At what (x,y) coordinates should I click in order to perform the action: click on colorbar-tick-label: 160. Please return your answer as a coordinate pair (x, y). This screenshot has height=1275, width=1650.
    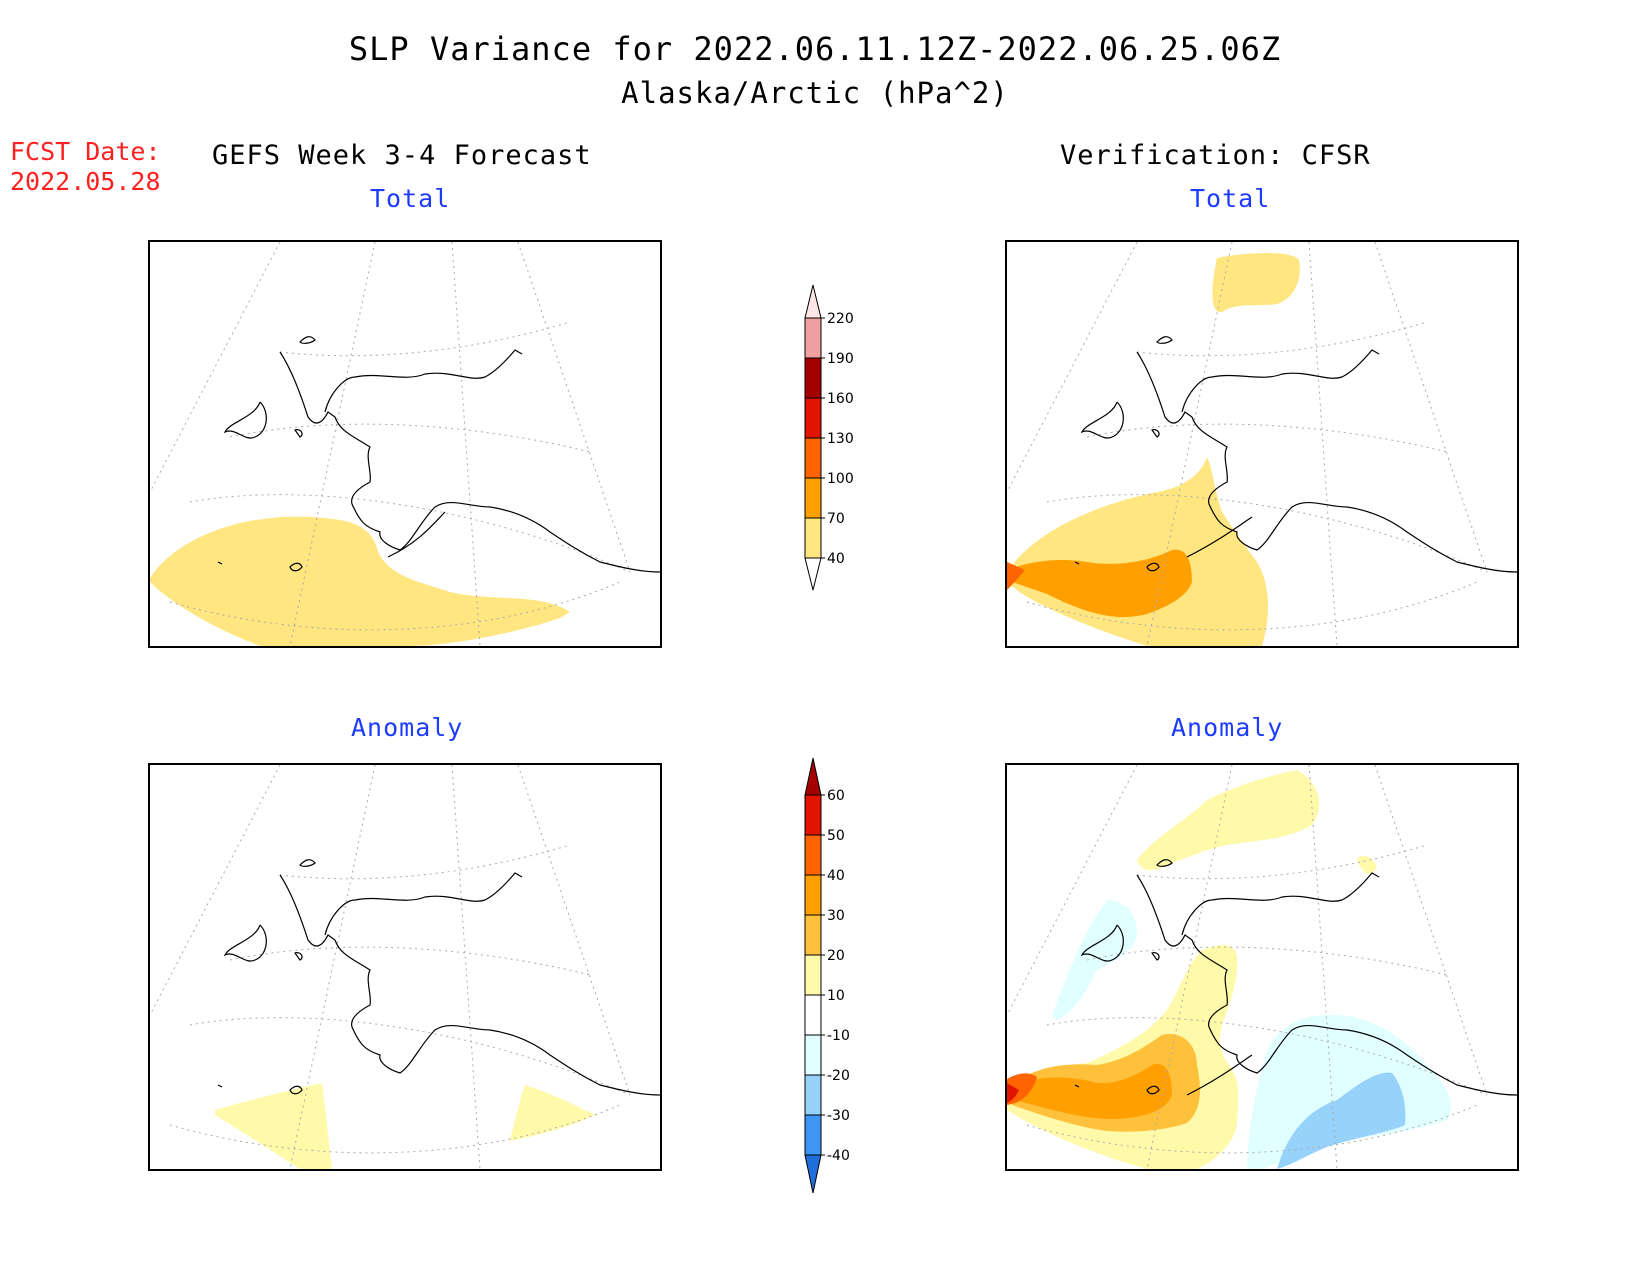
    Looking at the image, I should click on (840, 399).